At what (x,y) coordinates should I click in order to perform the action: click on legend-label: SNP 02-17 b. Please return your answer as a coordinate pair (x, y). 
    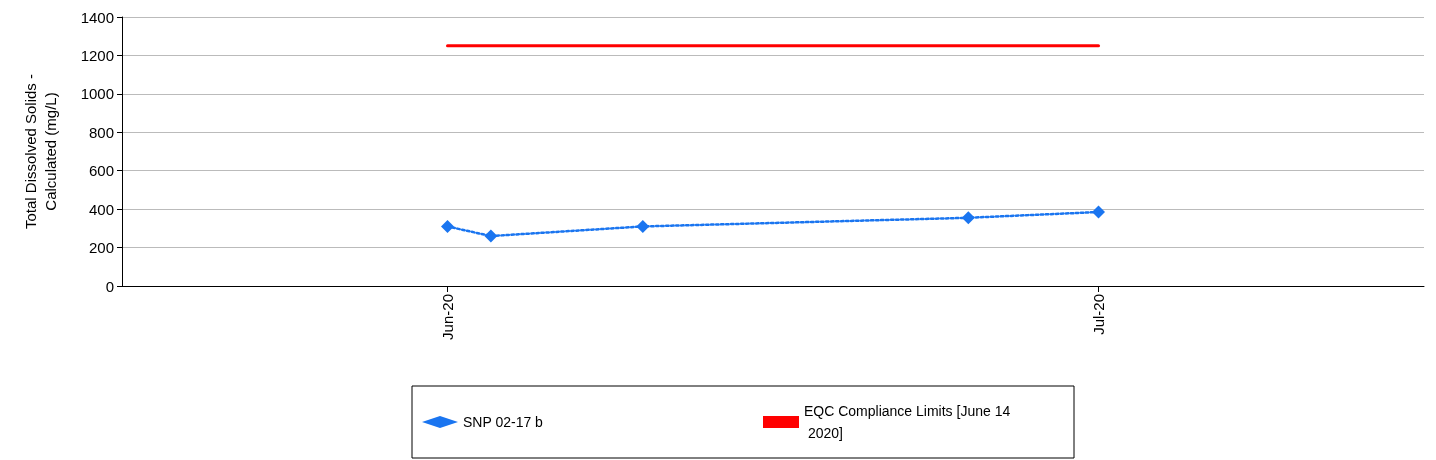
    Looking at the image, I should click on (503, 422).